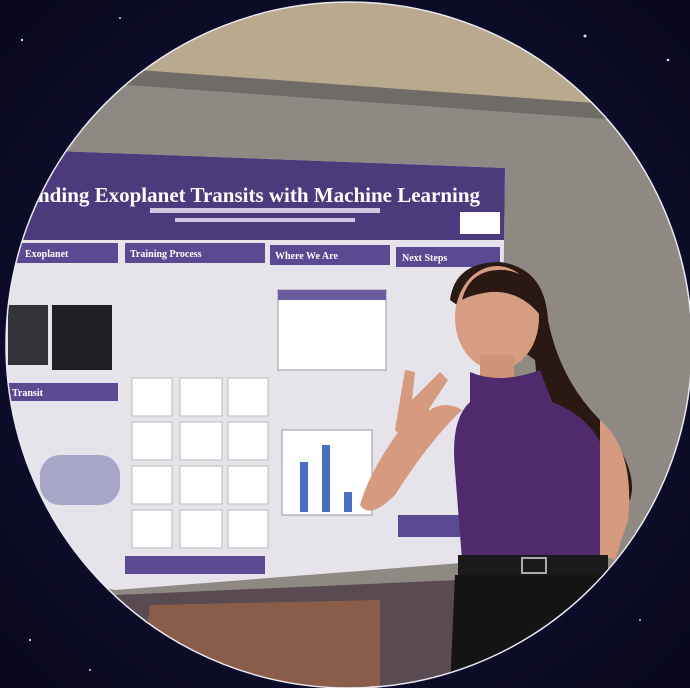 The height and width of the screenshot is (688, 690). Describe the element at coordinates (480, 223) in the screenshot. I see `tess-logo` at that location.